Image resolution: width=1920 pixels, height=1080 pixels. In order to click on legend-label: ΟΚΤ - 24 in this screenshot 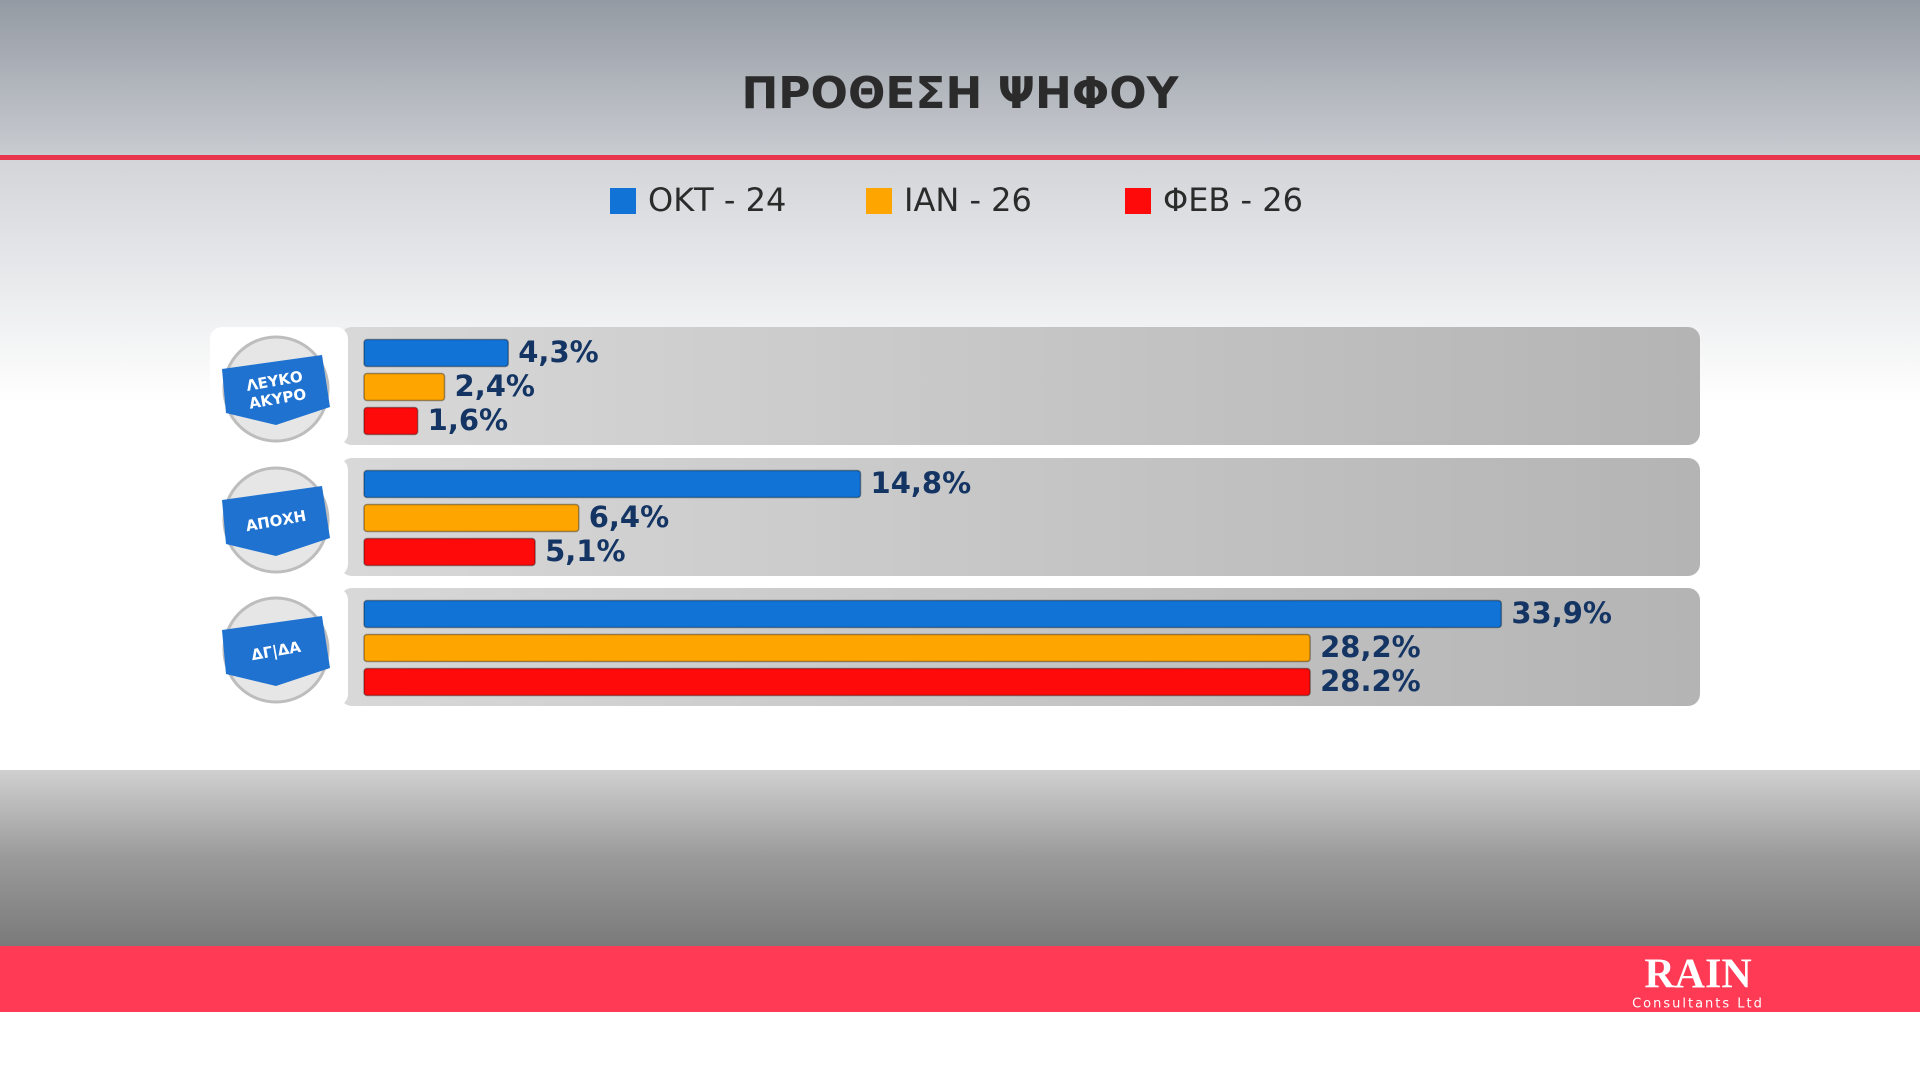, I will do `click(717, 200)`.